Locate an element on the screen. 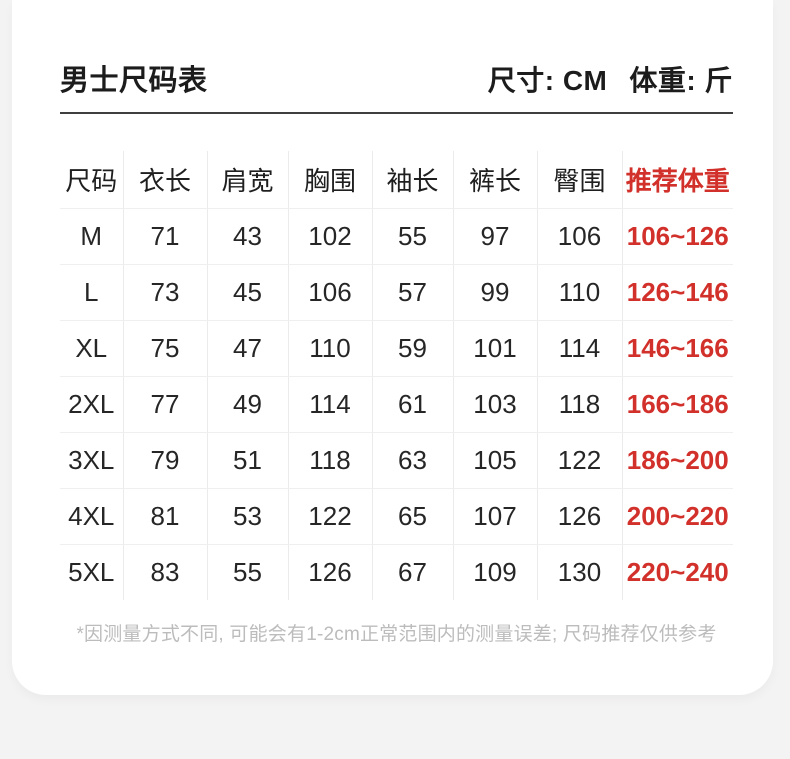 This screenshot has width=790, height=759. measurement-cell: 45 is located at coordinates (248, 292).